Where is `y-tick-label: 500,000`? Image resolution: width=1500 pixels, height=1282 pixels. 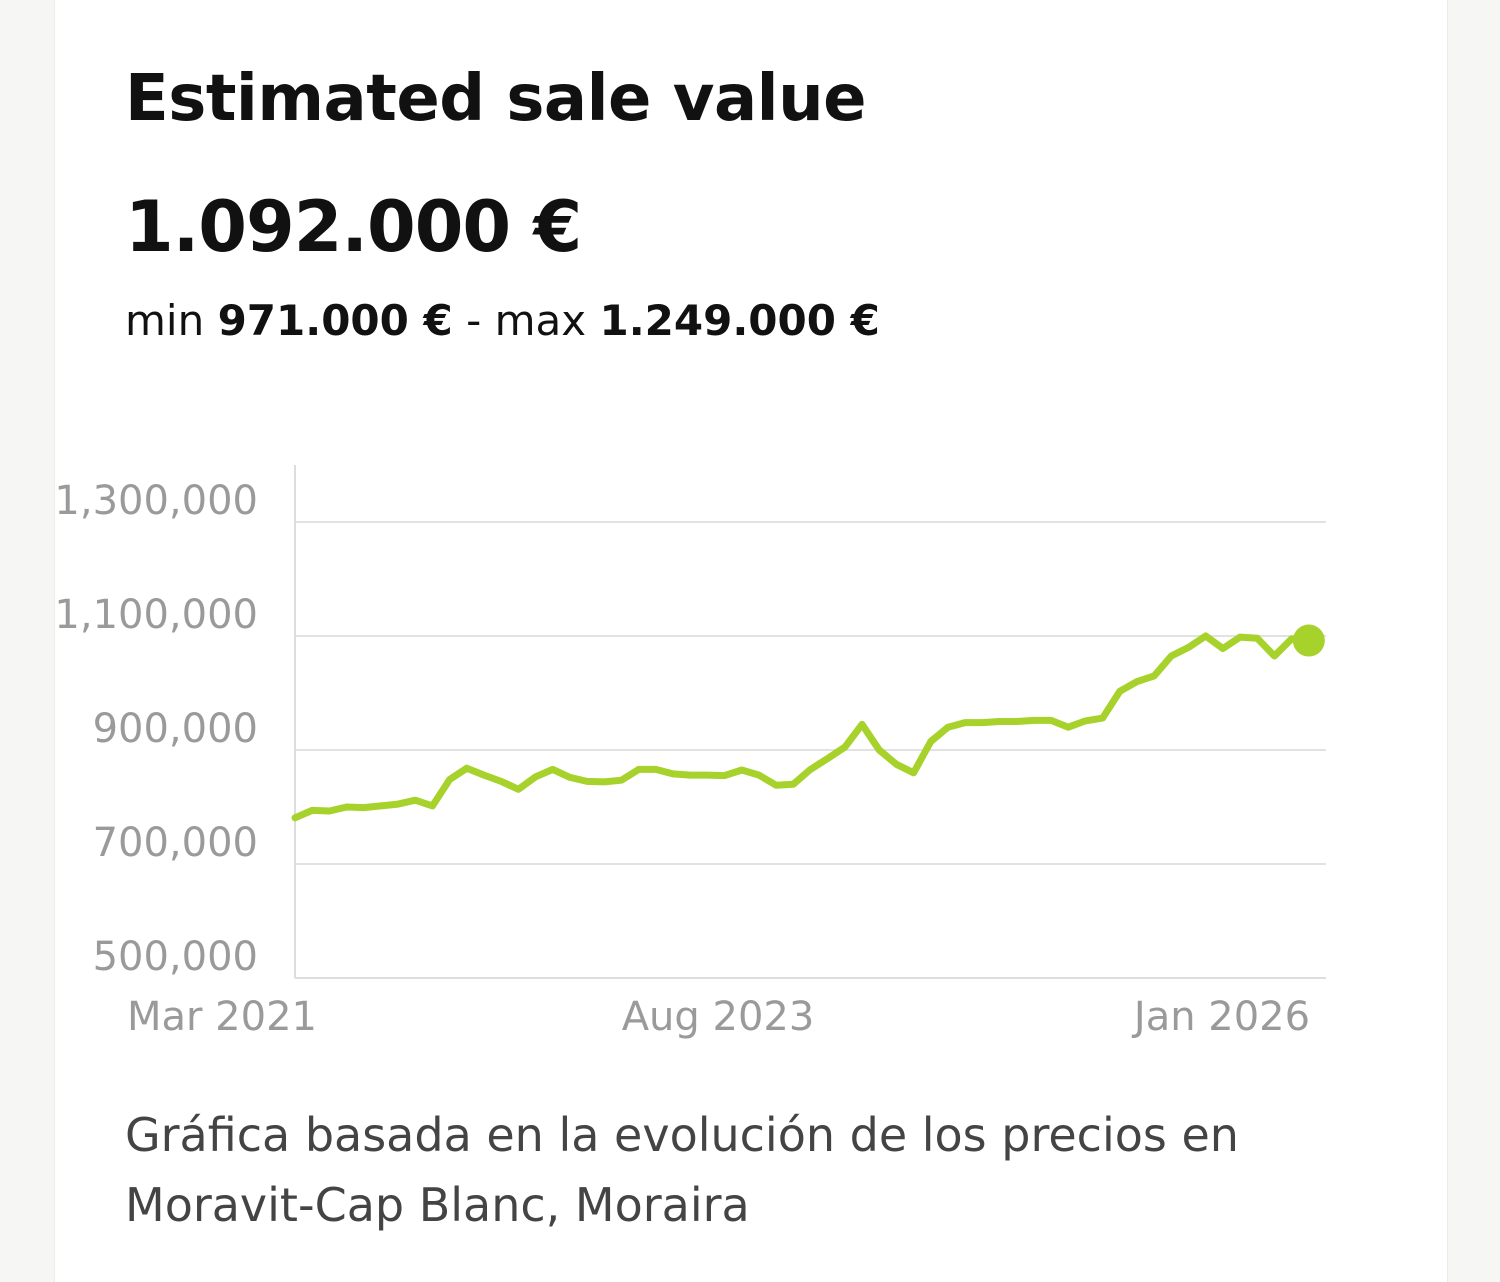
y-tick-label: 500,000 is located at coordinates (175, 957).